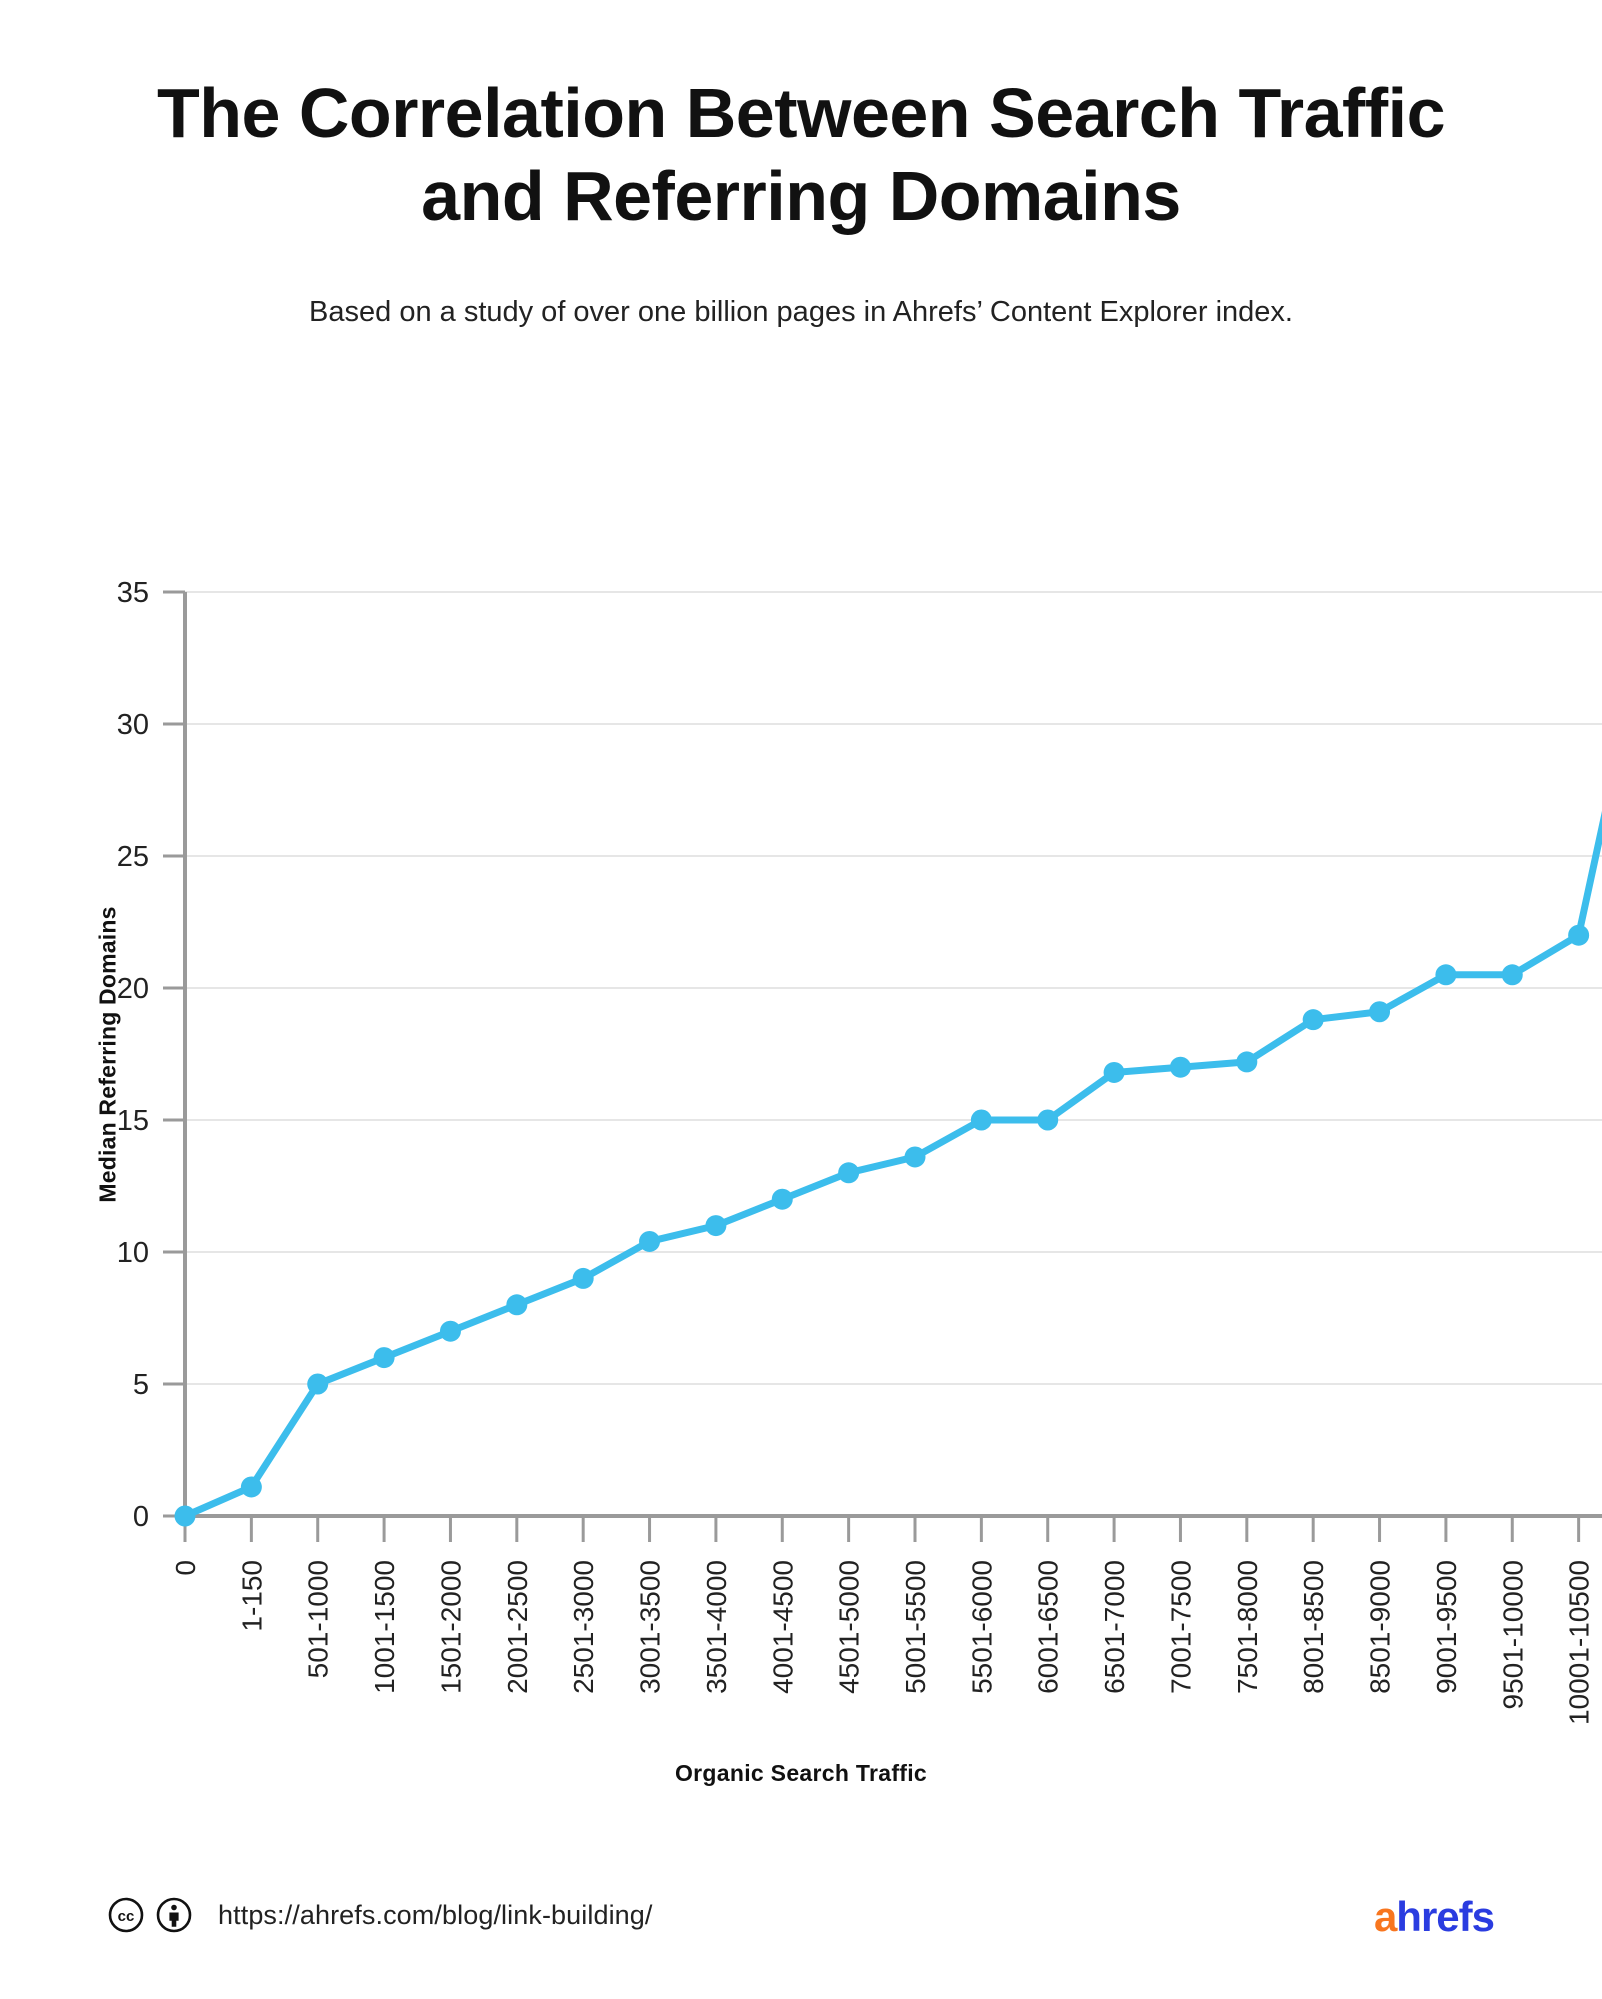 The width and height of the screenshot is (1602, 1999). Describe the element at coordinates (150, 1915) in the screenshot. I see `license-icons: cc` at that location.